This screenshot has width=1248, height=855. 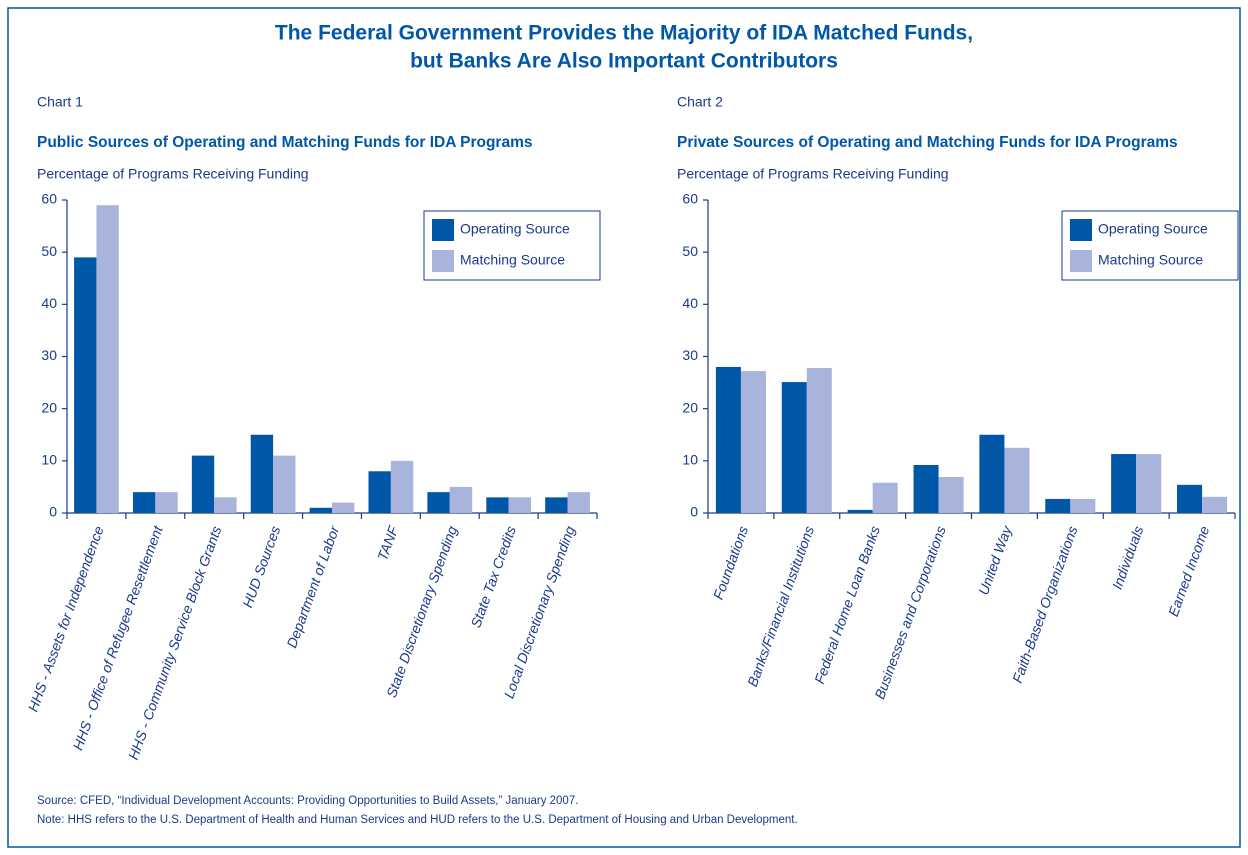 I want to click on x-tick-label: Businesses and Corporations, so click(x=910, y=612).